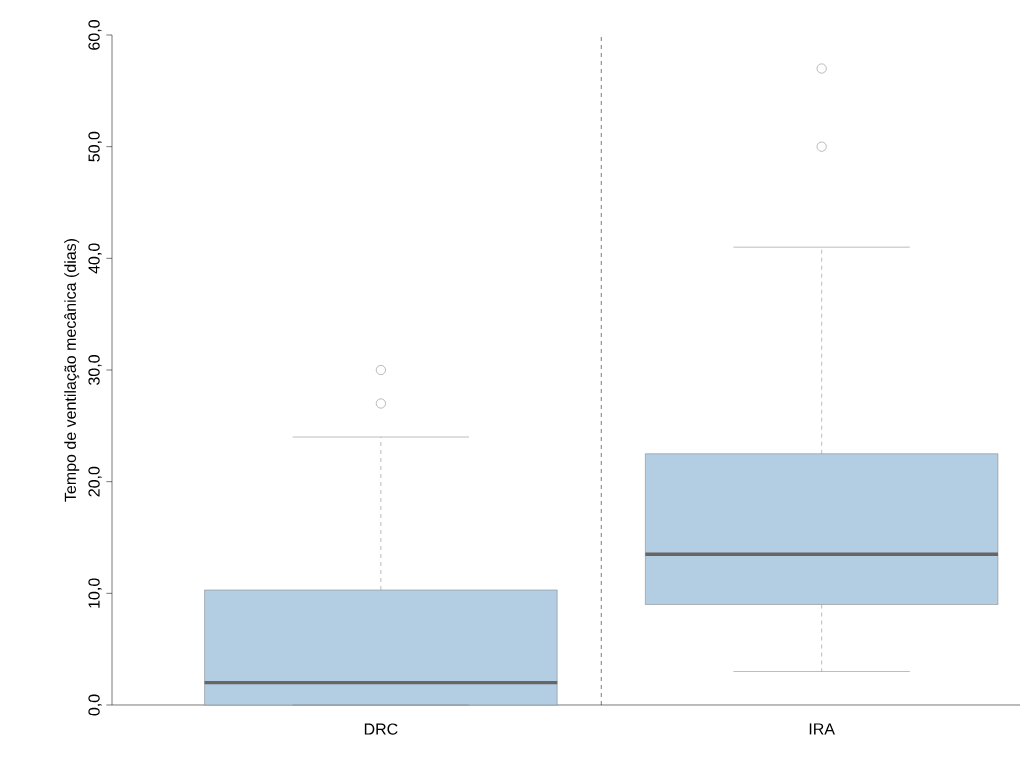  Describe the element at coordinates (95, 146) in the screenshot. I see `y-tick-label: 50,0` at that location.